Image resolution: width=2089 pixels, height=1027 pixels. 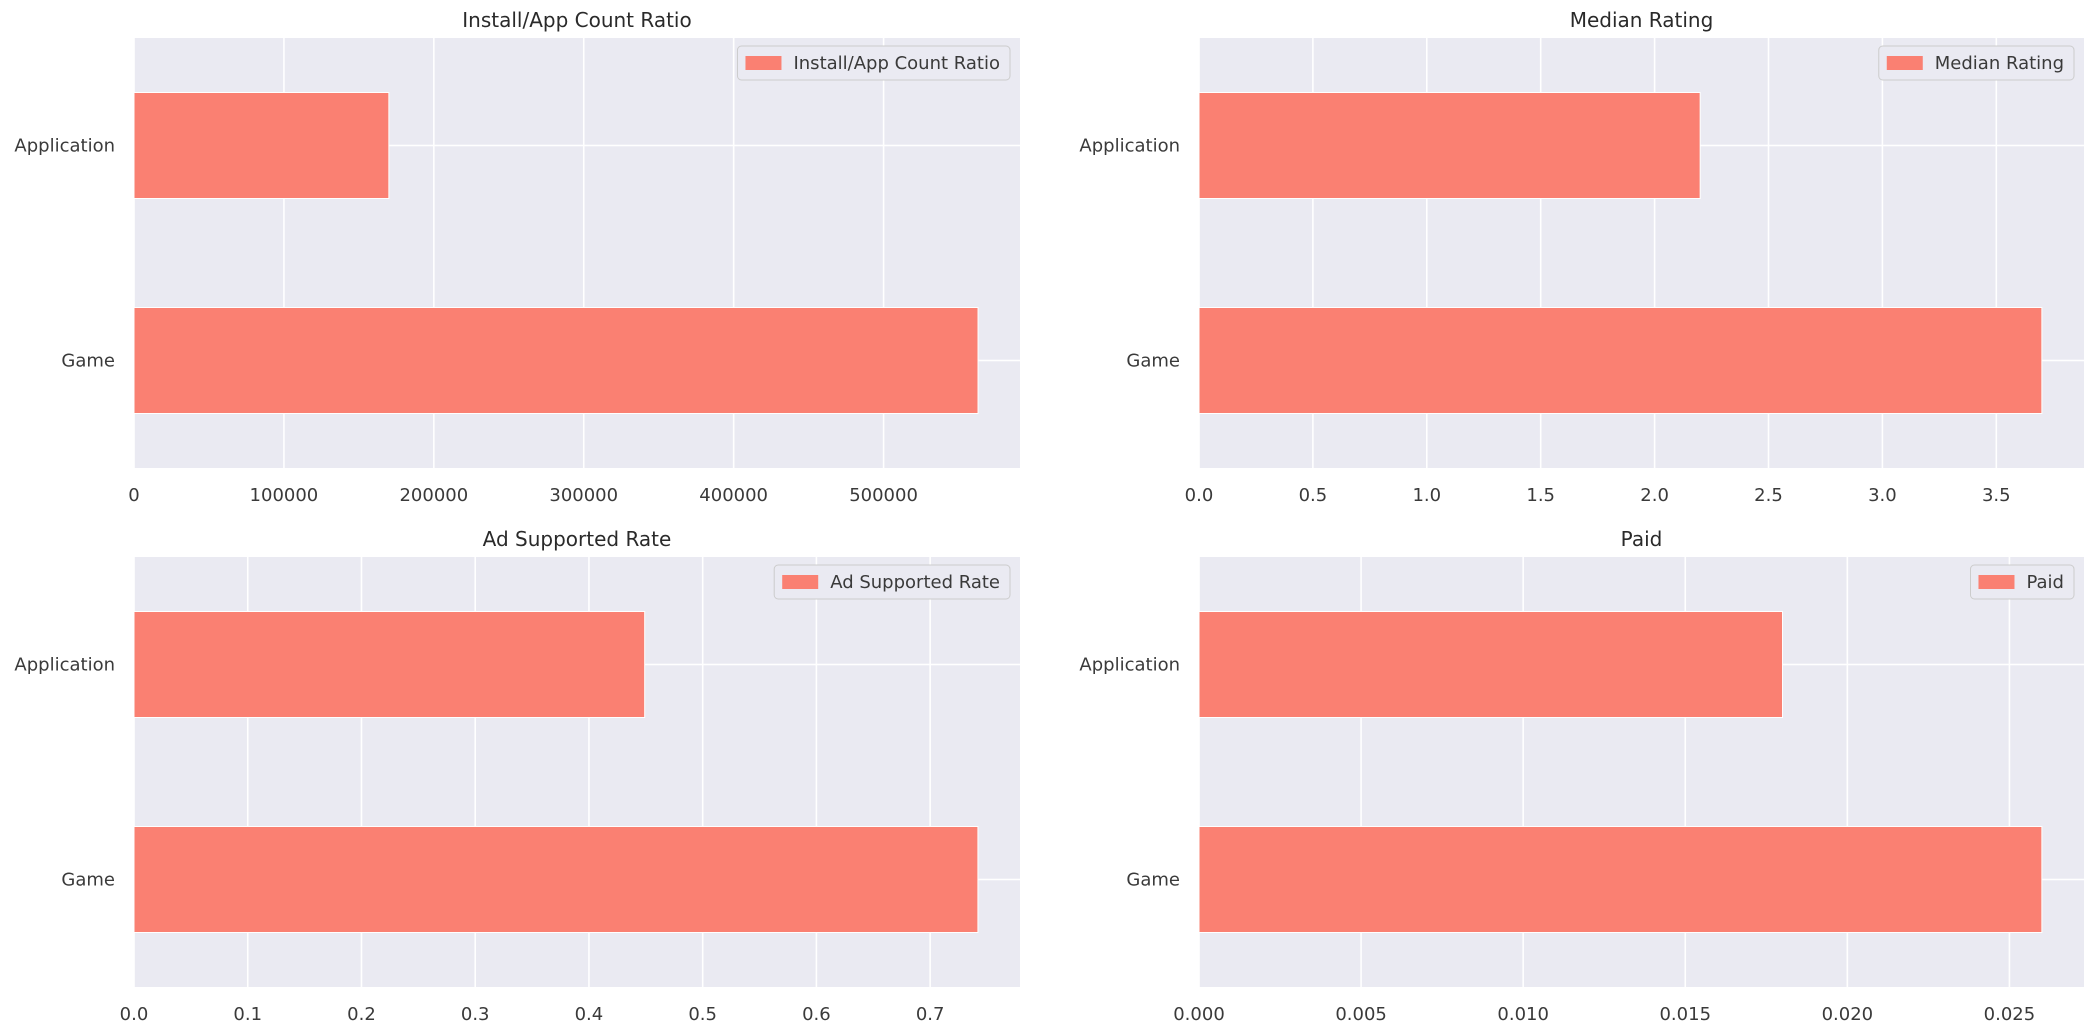 What do you see at coordinates (1904, 63) in the screenshot?
I see `chart-2-legend-swatch` at bounding box center [1904, 63].